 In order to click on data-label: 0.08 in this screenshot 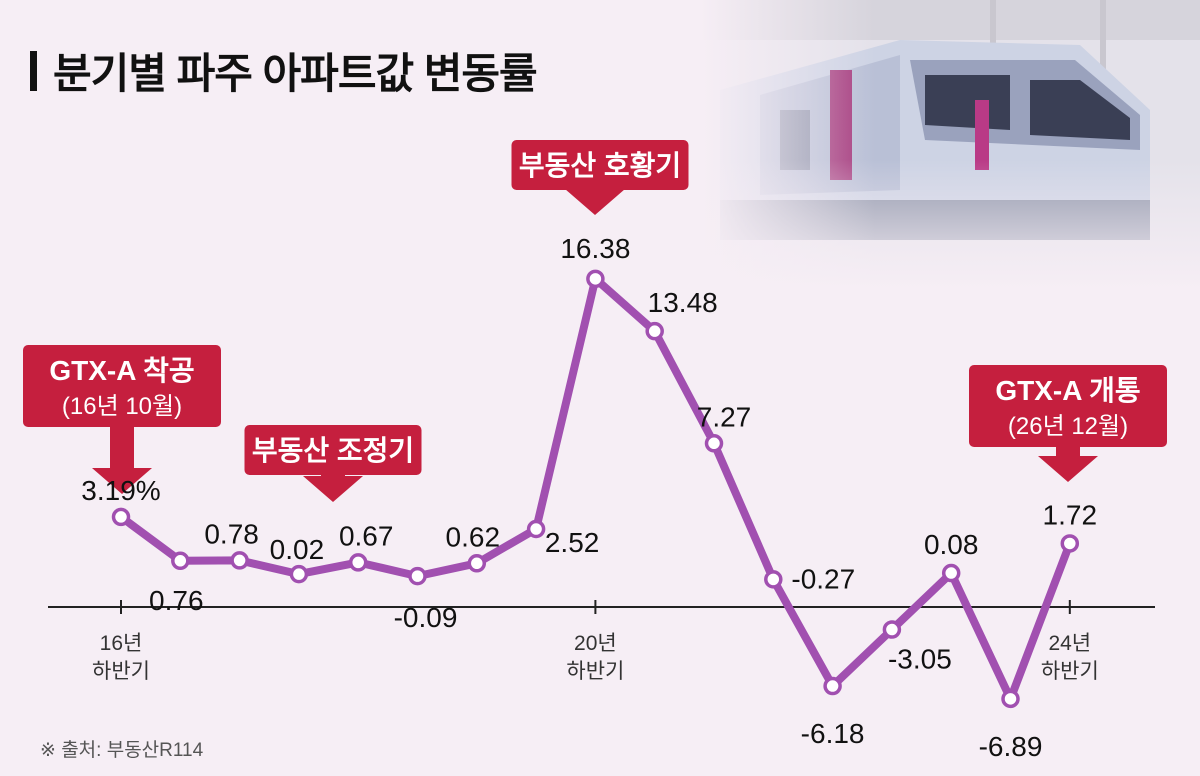, I will do `click(951, 544)`.